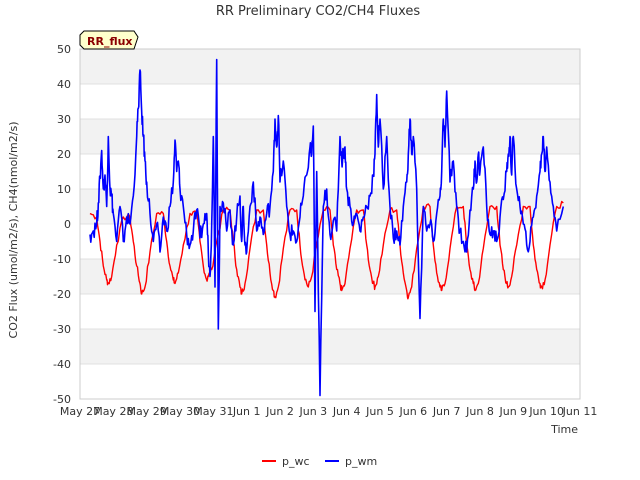 This screenshot has width=640, height=480. I want to click on y-tick-label: 20, so click(64, 154).